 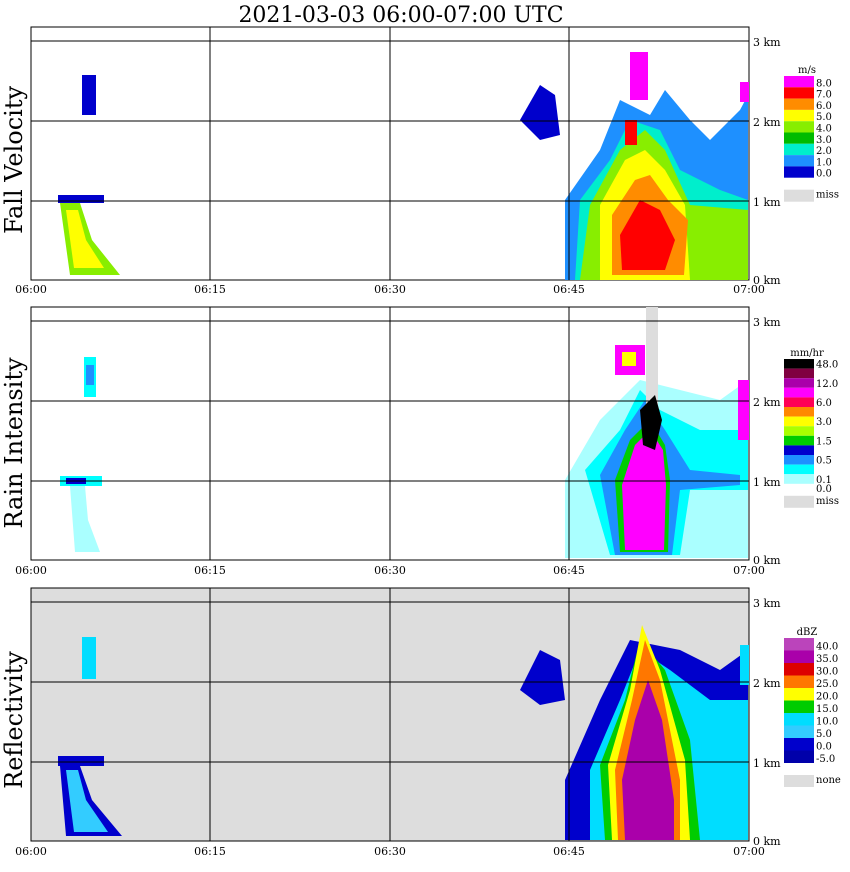 I want to click on colorbar-miss-label: none, so click(x=828, y=780).